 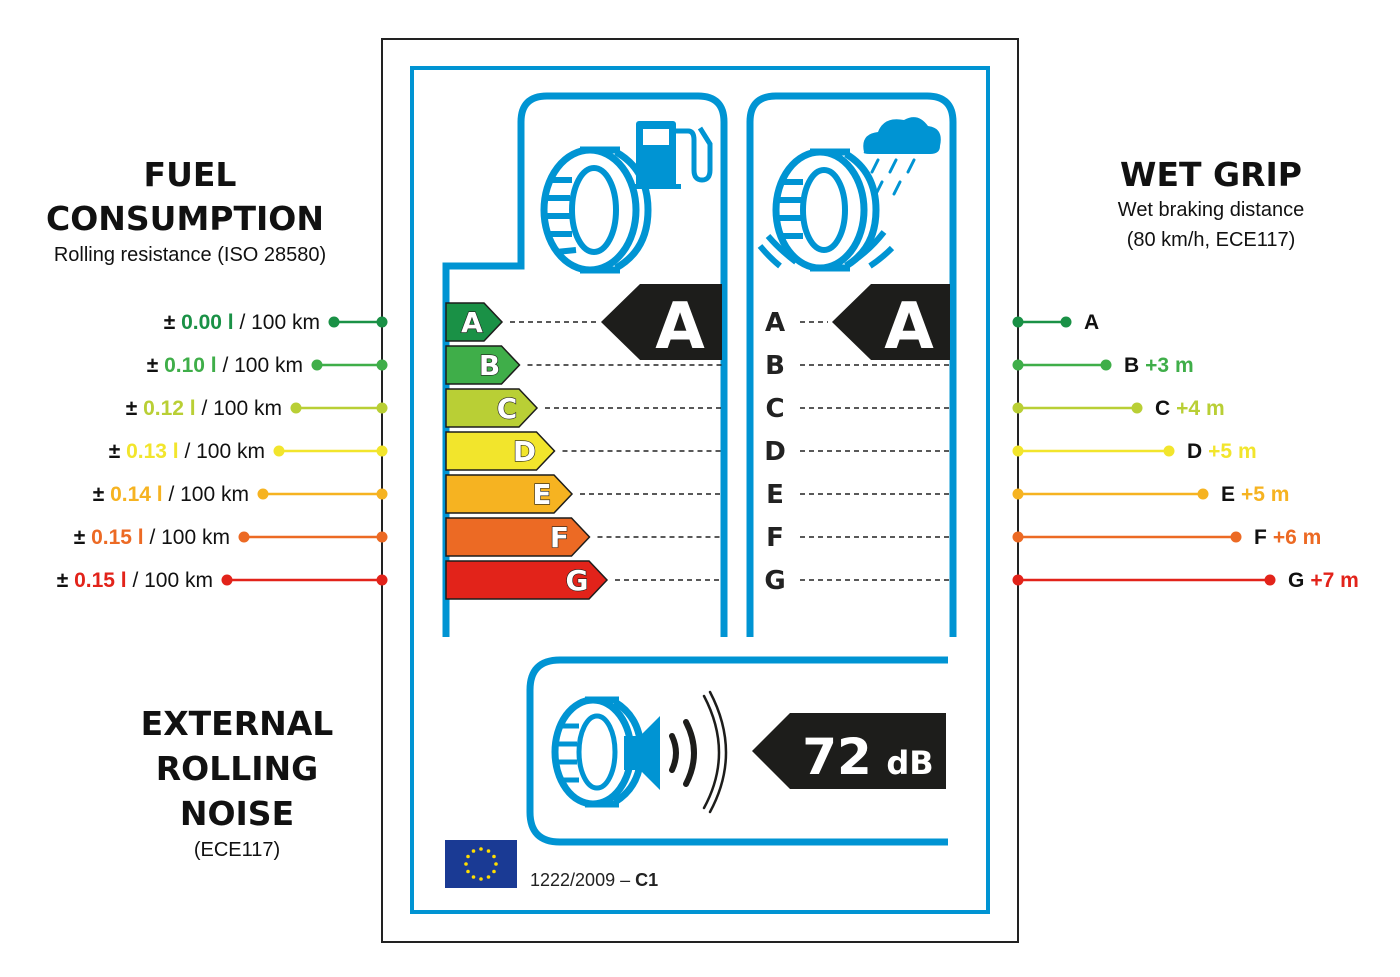 What do you see at coordinates (1166, 537) in the screenshot?
I see `wet-legend-row: F +6 m` at bounding box center [1166, 537].